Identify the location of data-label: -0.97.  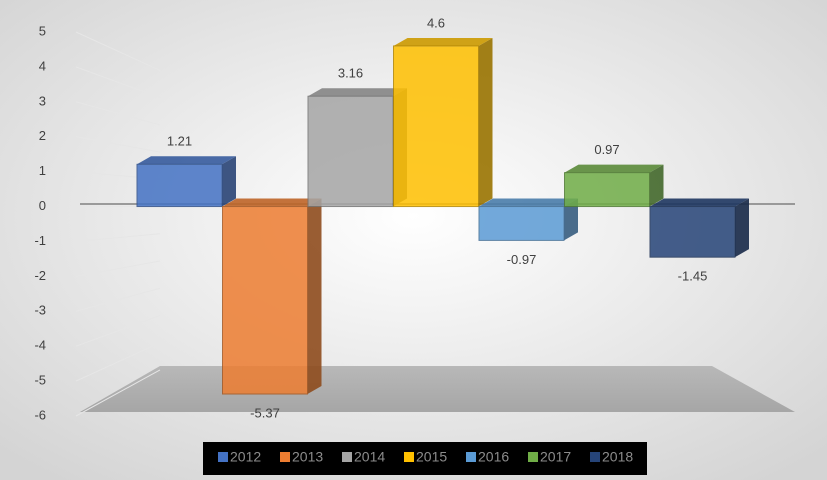
(522, 259).